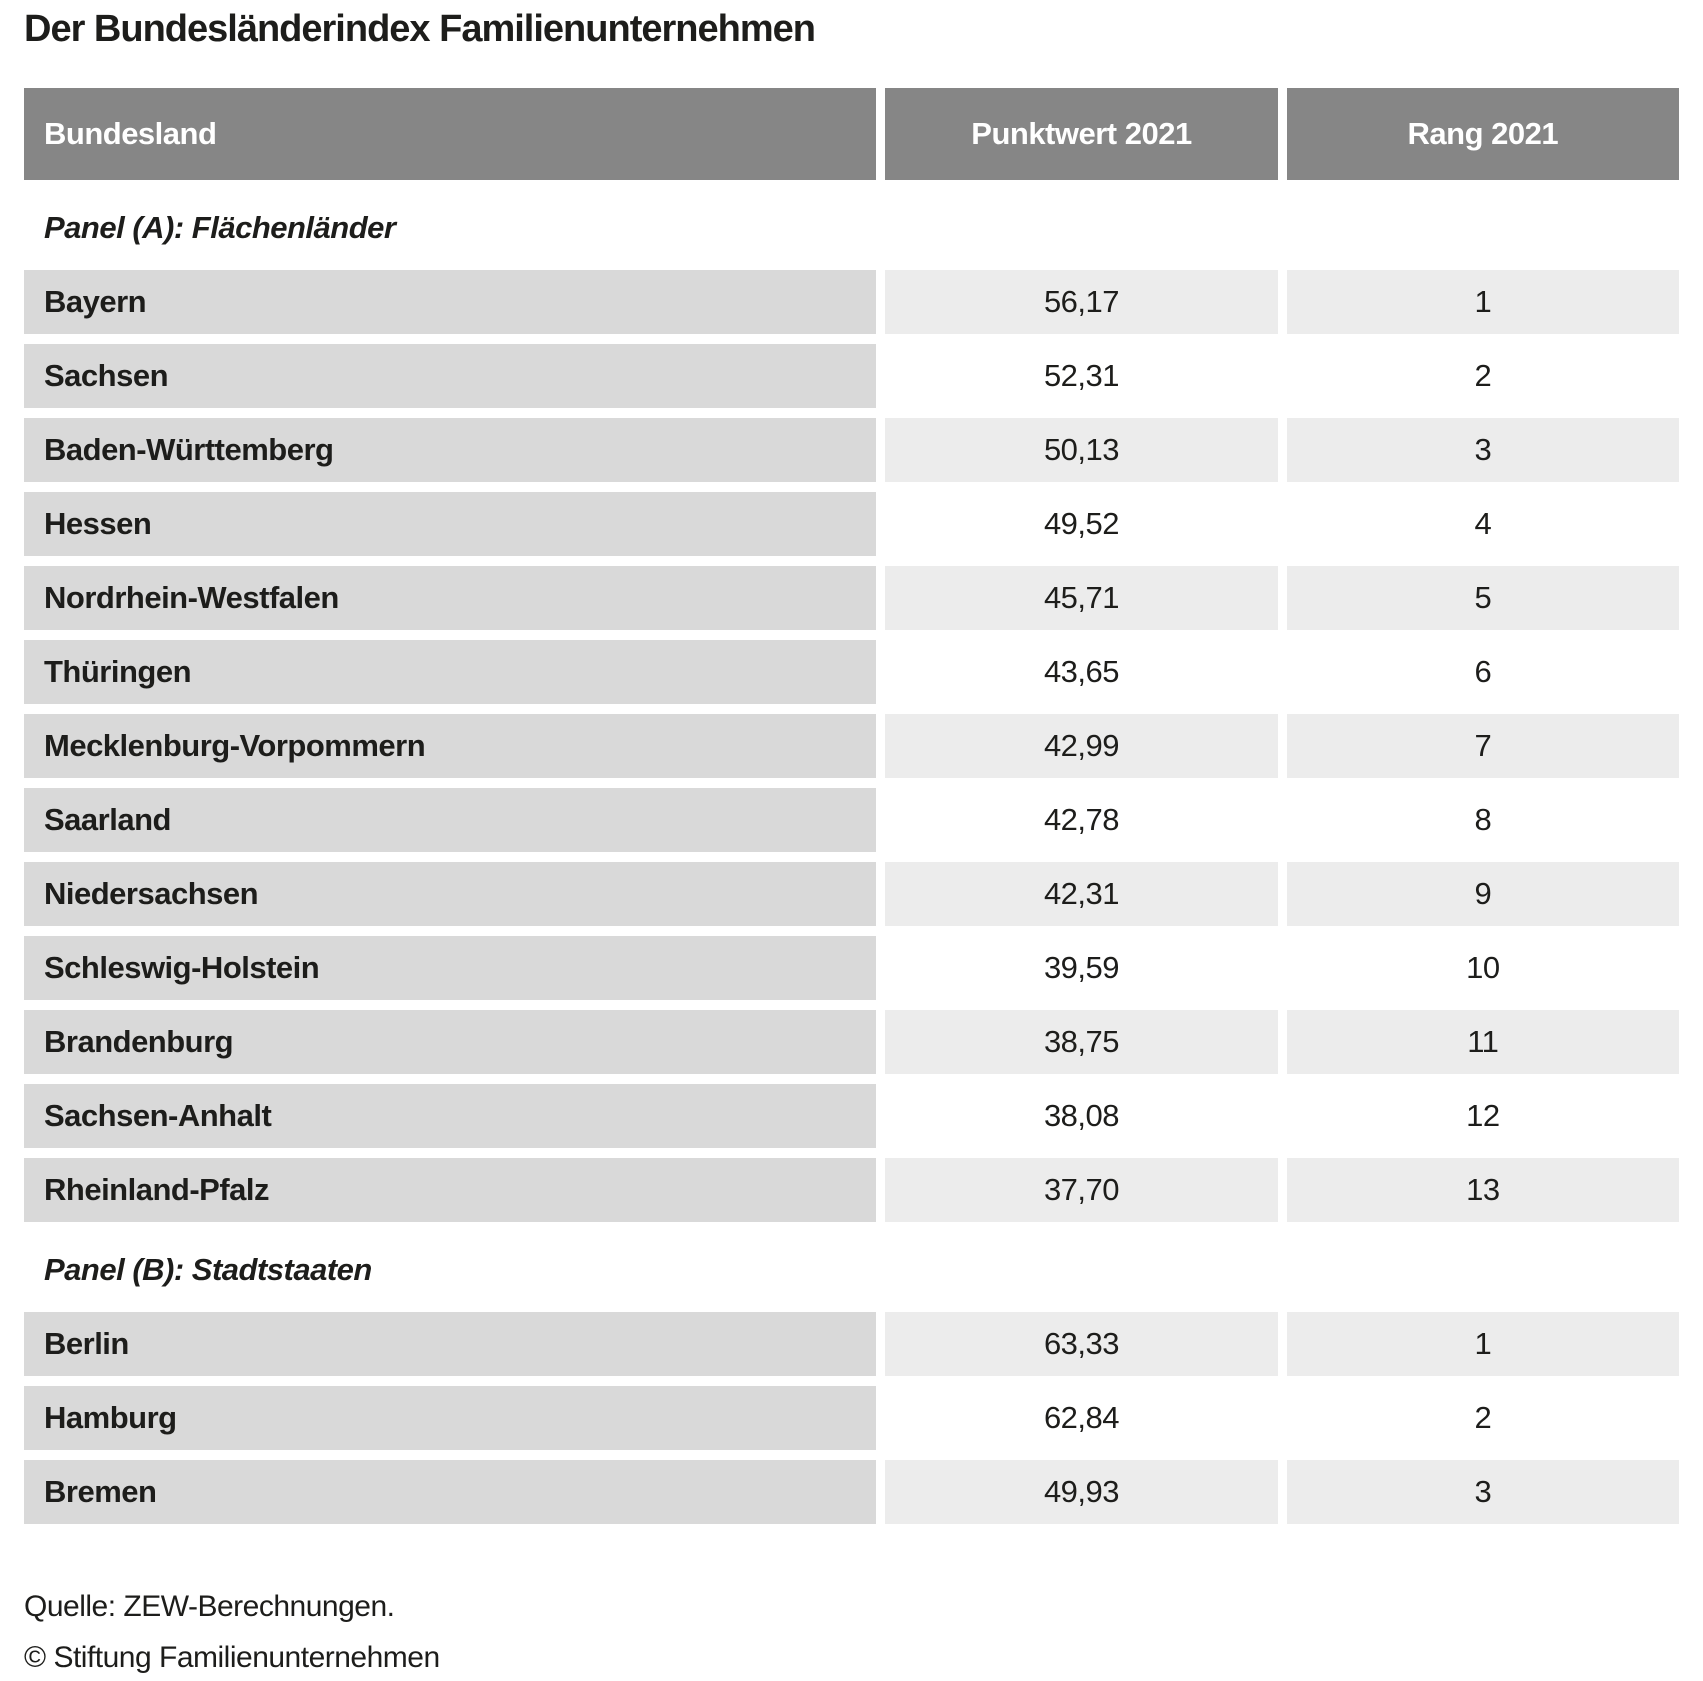 This screenshot has height=1681, width=1703. Describe the element at coordinates (450, 1042) in the screenshot. I see `row-bundesland: Brandenburg` at that location.